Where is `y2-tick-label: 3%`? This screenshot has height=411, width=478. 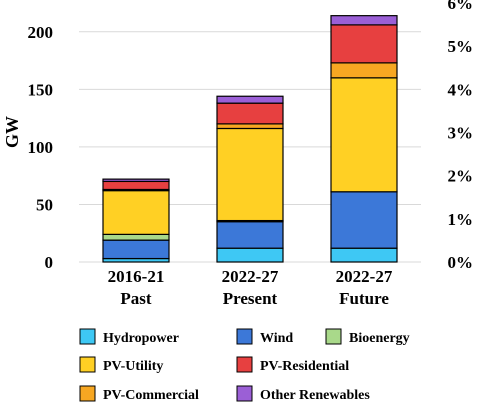 y2-tick-label: 3% is located at coordinates (461, 133).